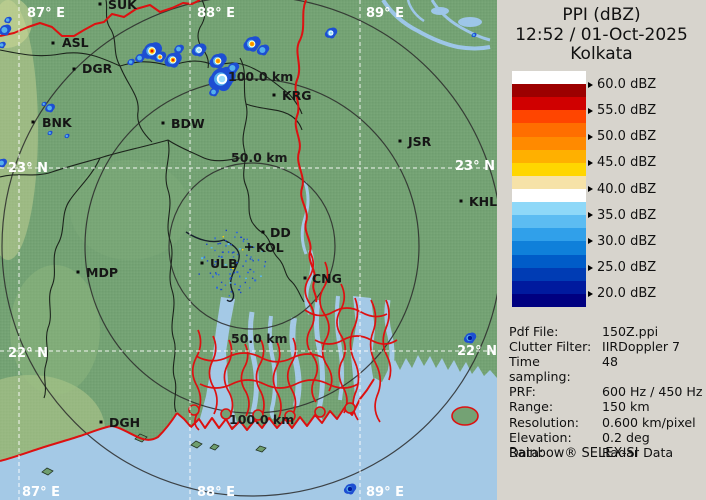  I want to click on station-label-cng: CNG, so click(327, 278).